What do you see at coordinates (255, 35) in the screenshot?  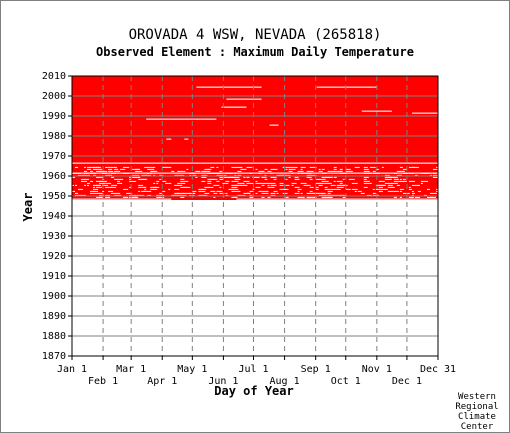 I see `chart-title: OROVADA 4 WSW, NEVADA (265818)` at bounding box center [255, 35].